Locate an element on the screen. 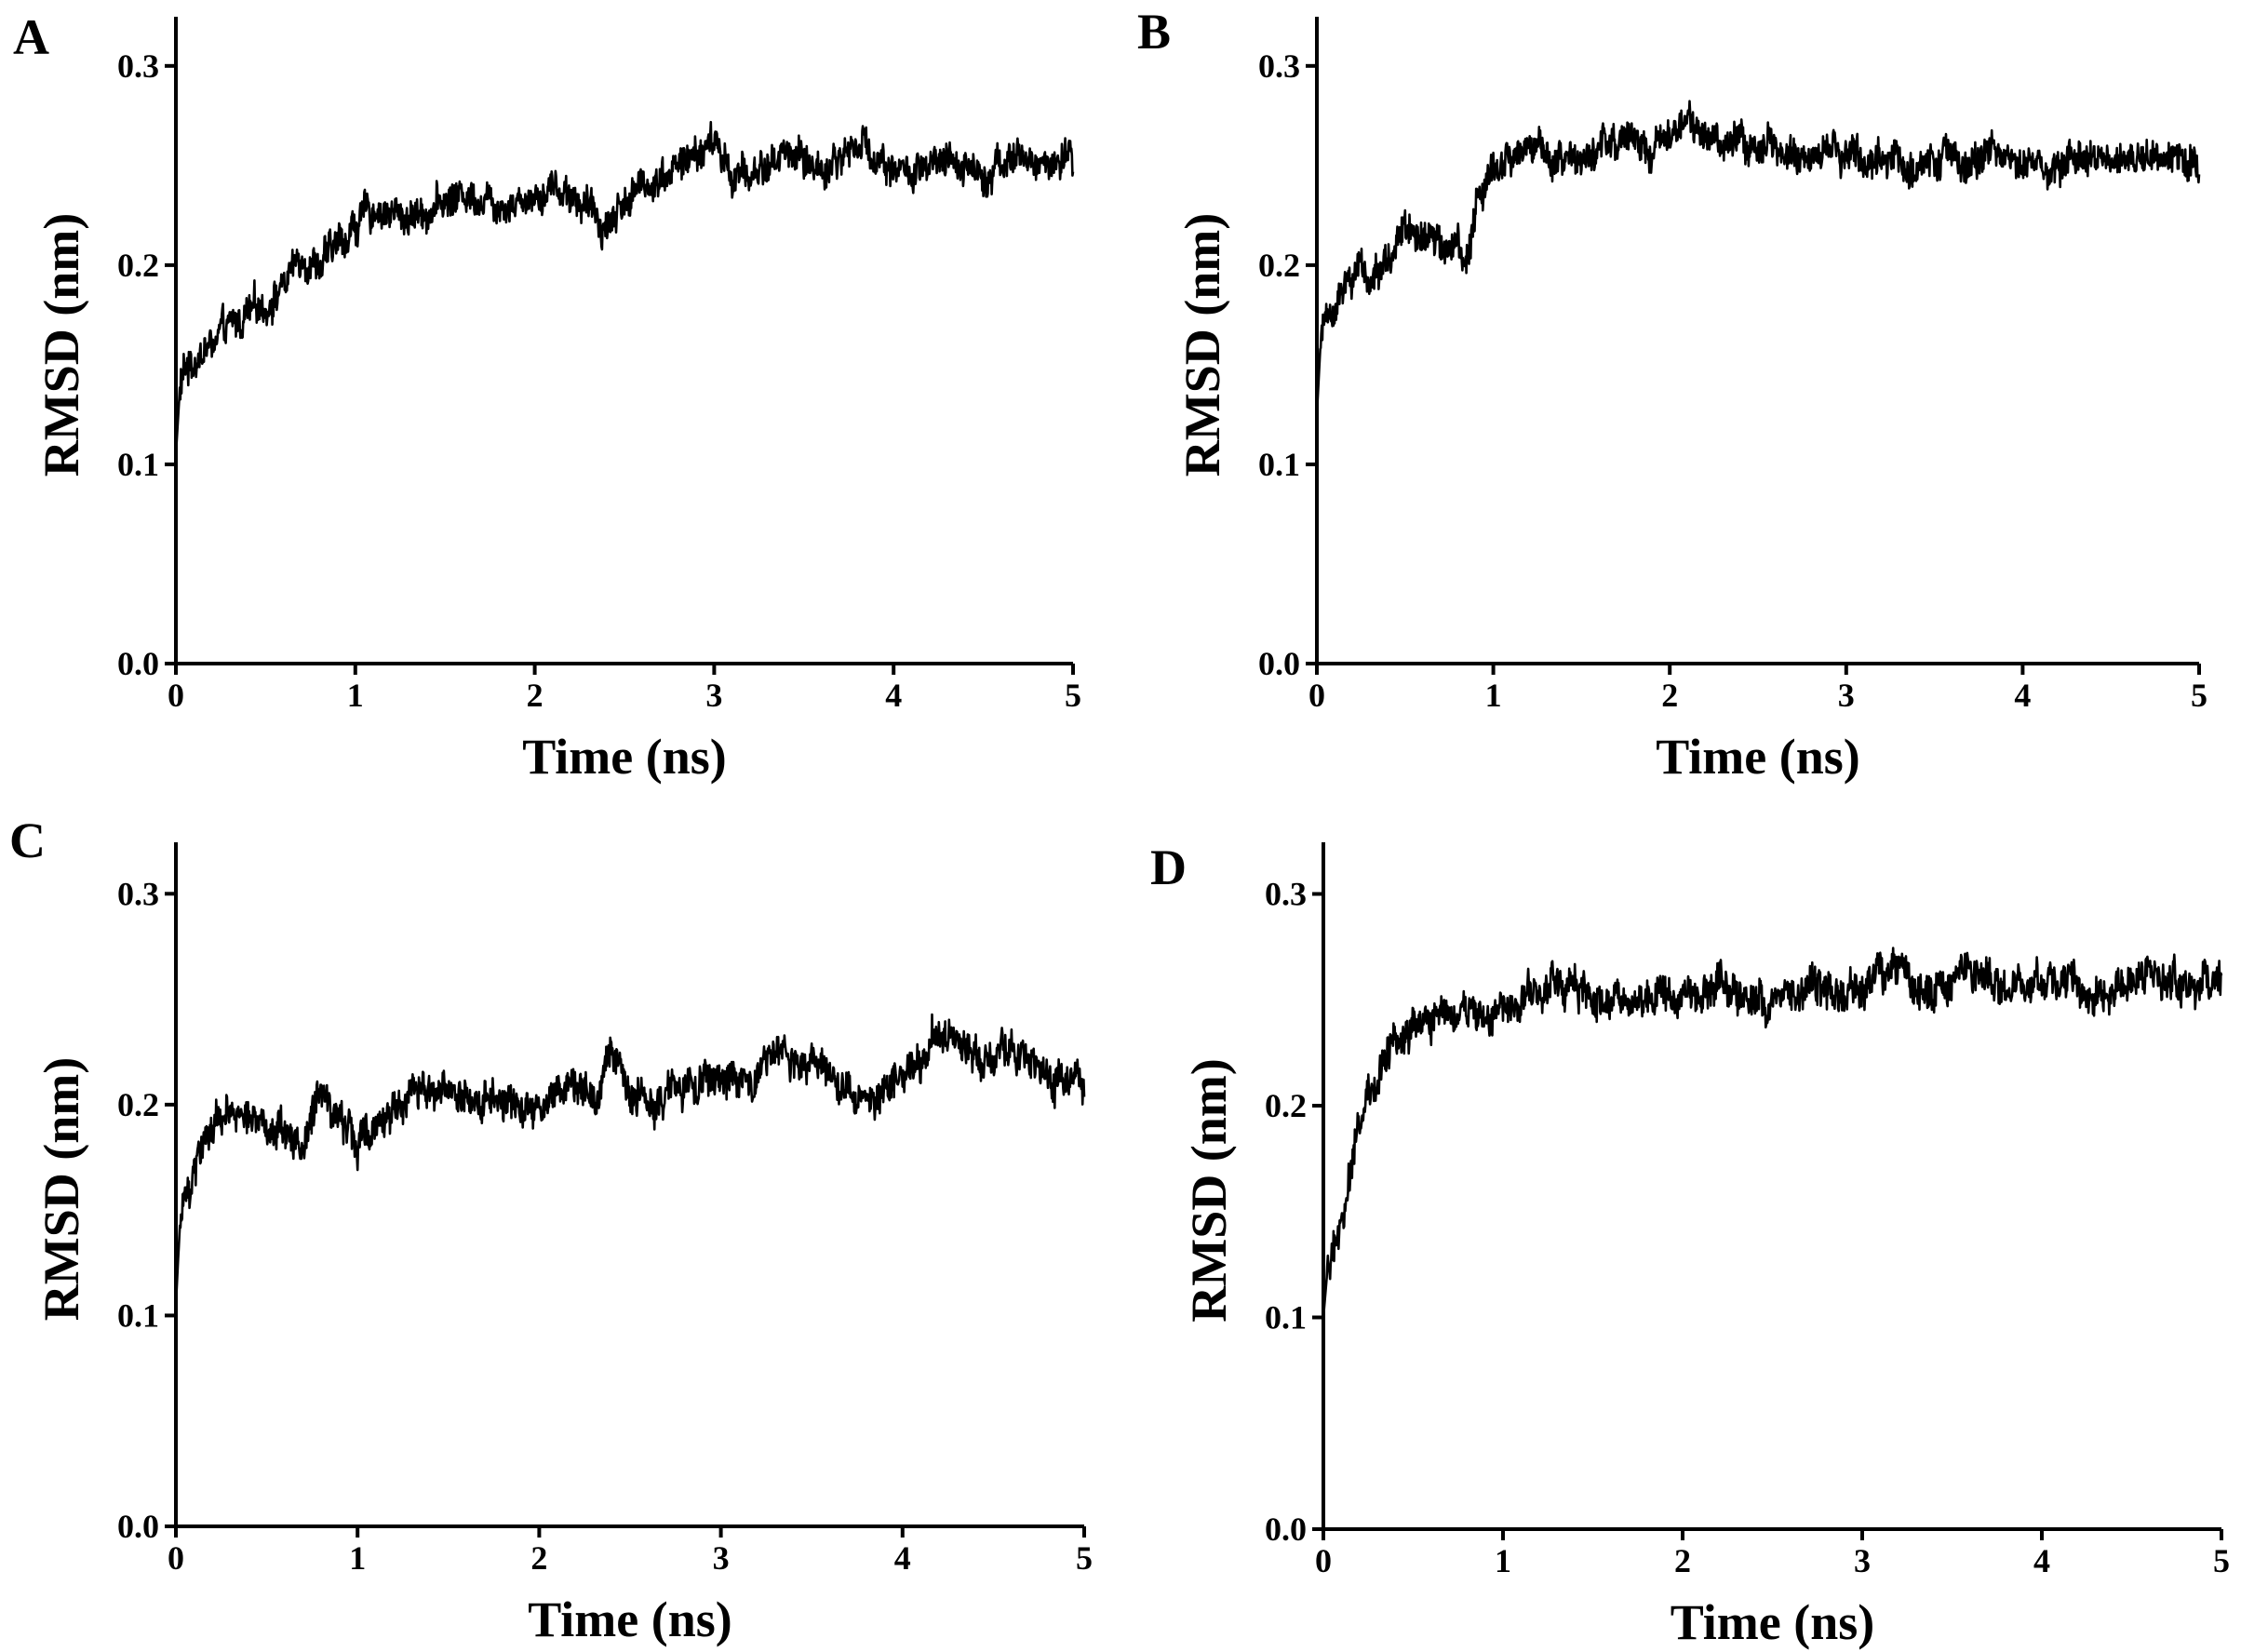  panel-label: B is located at coordinates (1154, 32).